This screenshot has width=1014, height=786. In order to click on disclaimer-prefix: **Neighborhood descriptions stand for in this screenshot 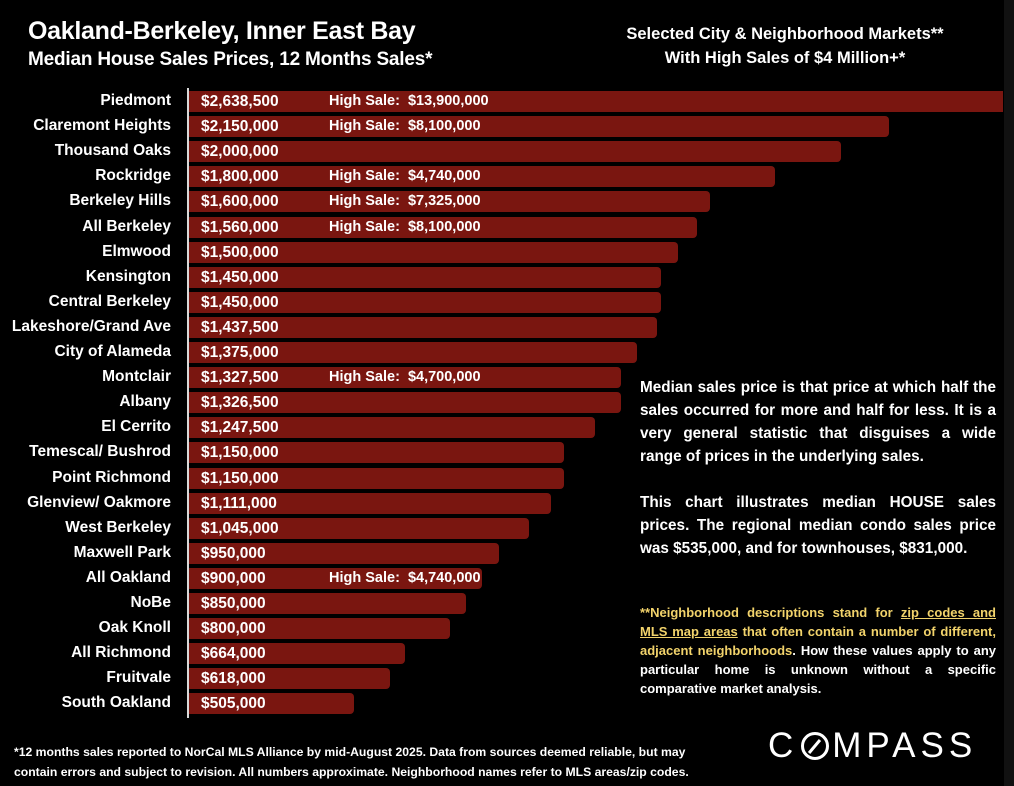, I will do `click(770, 612)`.